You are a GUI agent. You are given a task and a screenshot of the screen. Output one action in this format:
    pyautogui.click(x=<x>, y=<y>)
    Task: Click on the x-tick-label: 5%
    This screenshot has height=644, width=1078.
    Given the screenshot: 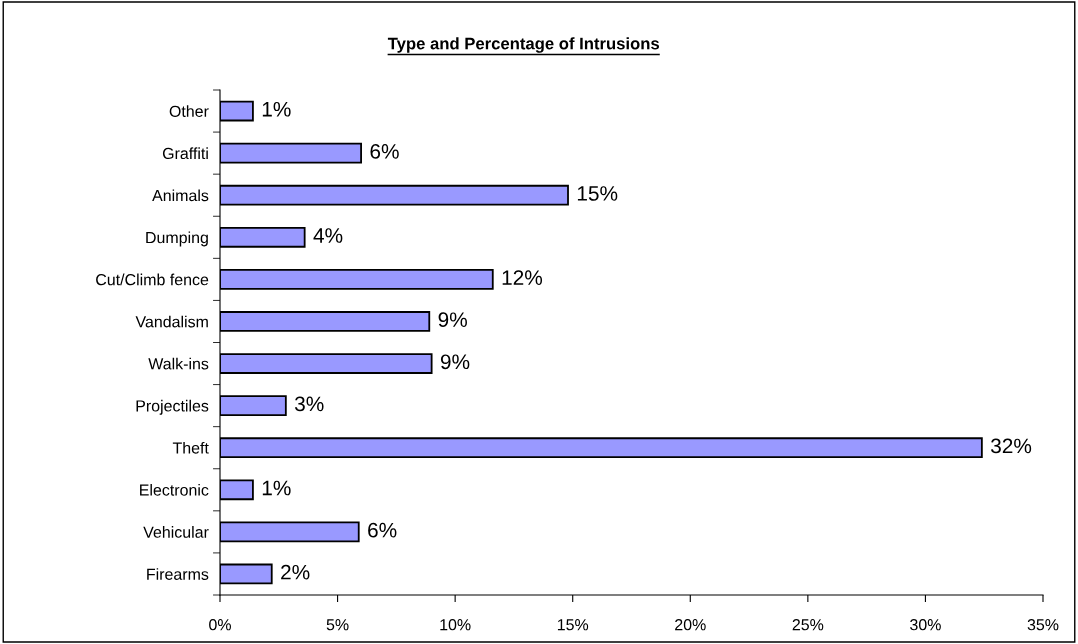 What is the action you would take?
    pyautogui.click(x=337, y=625)
    